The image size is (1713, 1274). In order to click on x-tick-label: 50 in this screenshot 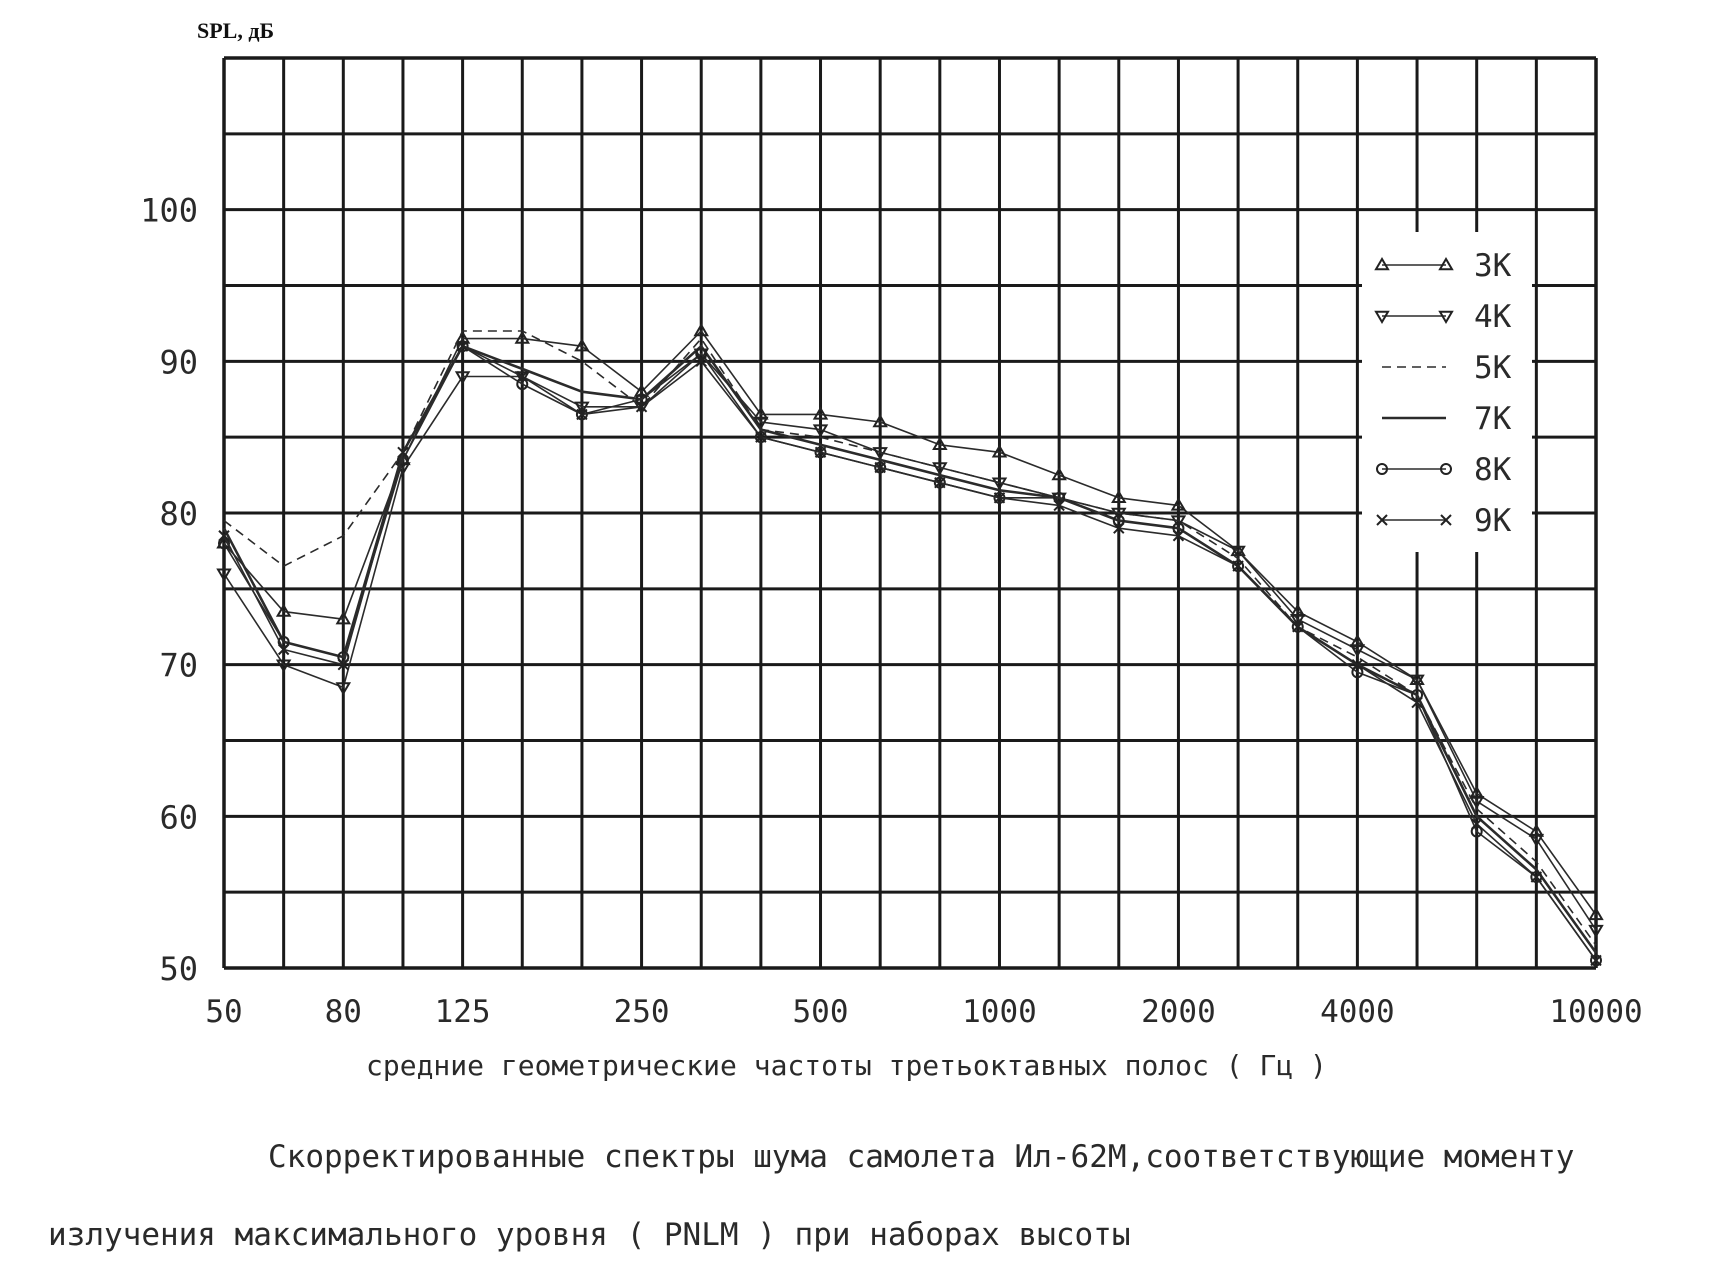, I will do `click(223, 1012)`.